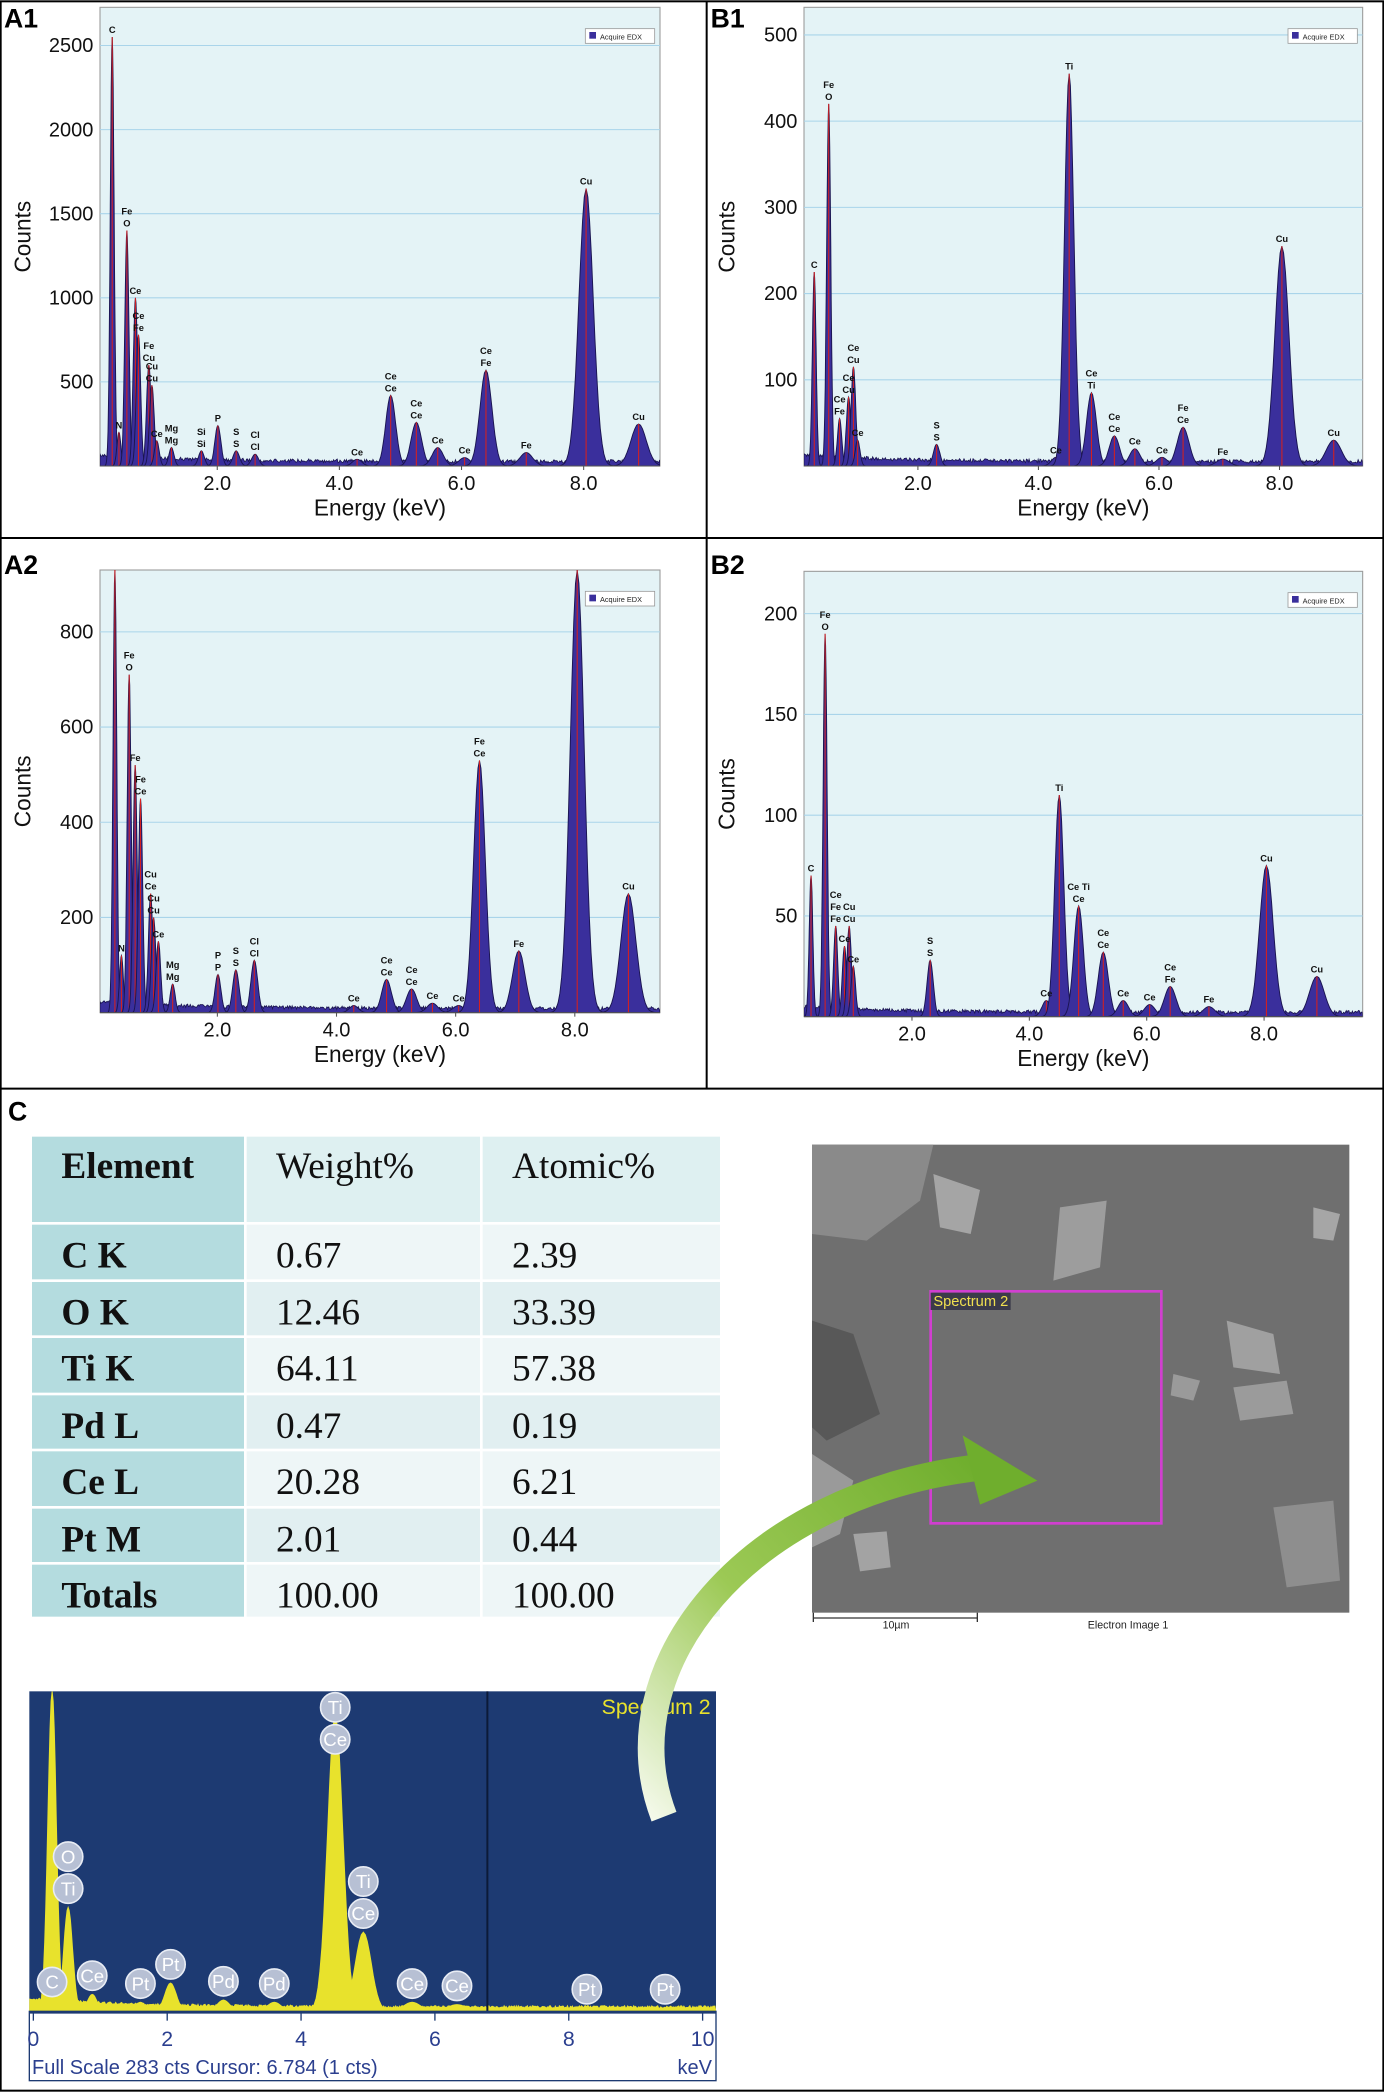  I want to click on table-cell-text: Pd L, so click(100, 1426).